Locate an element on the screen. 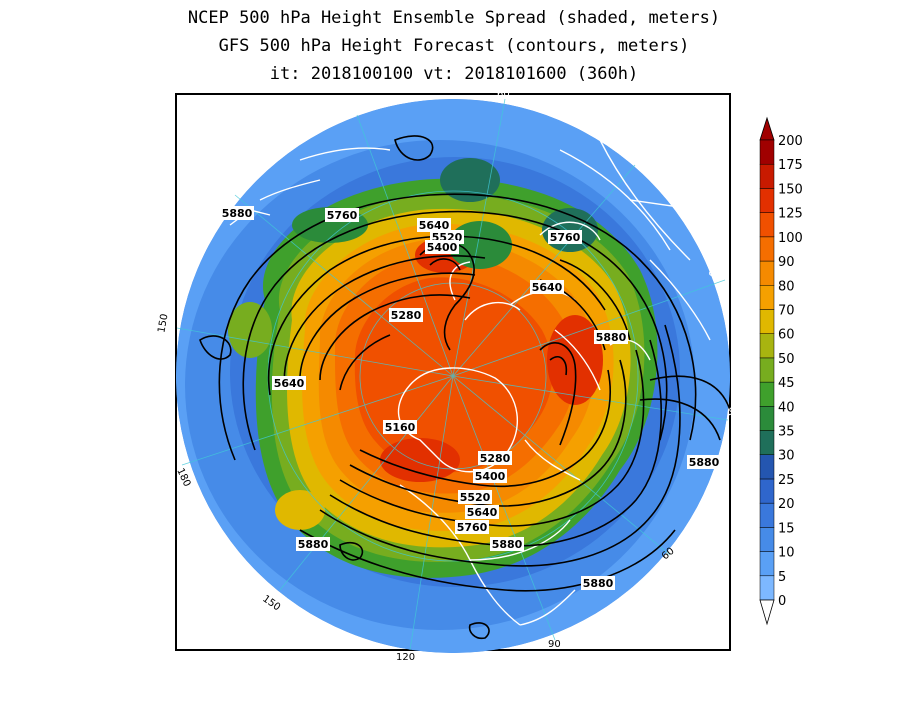  lon-label: 60 is located at coordinates (503, 94).